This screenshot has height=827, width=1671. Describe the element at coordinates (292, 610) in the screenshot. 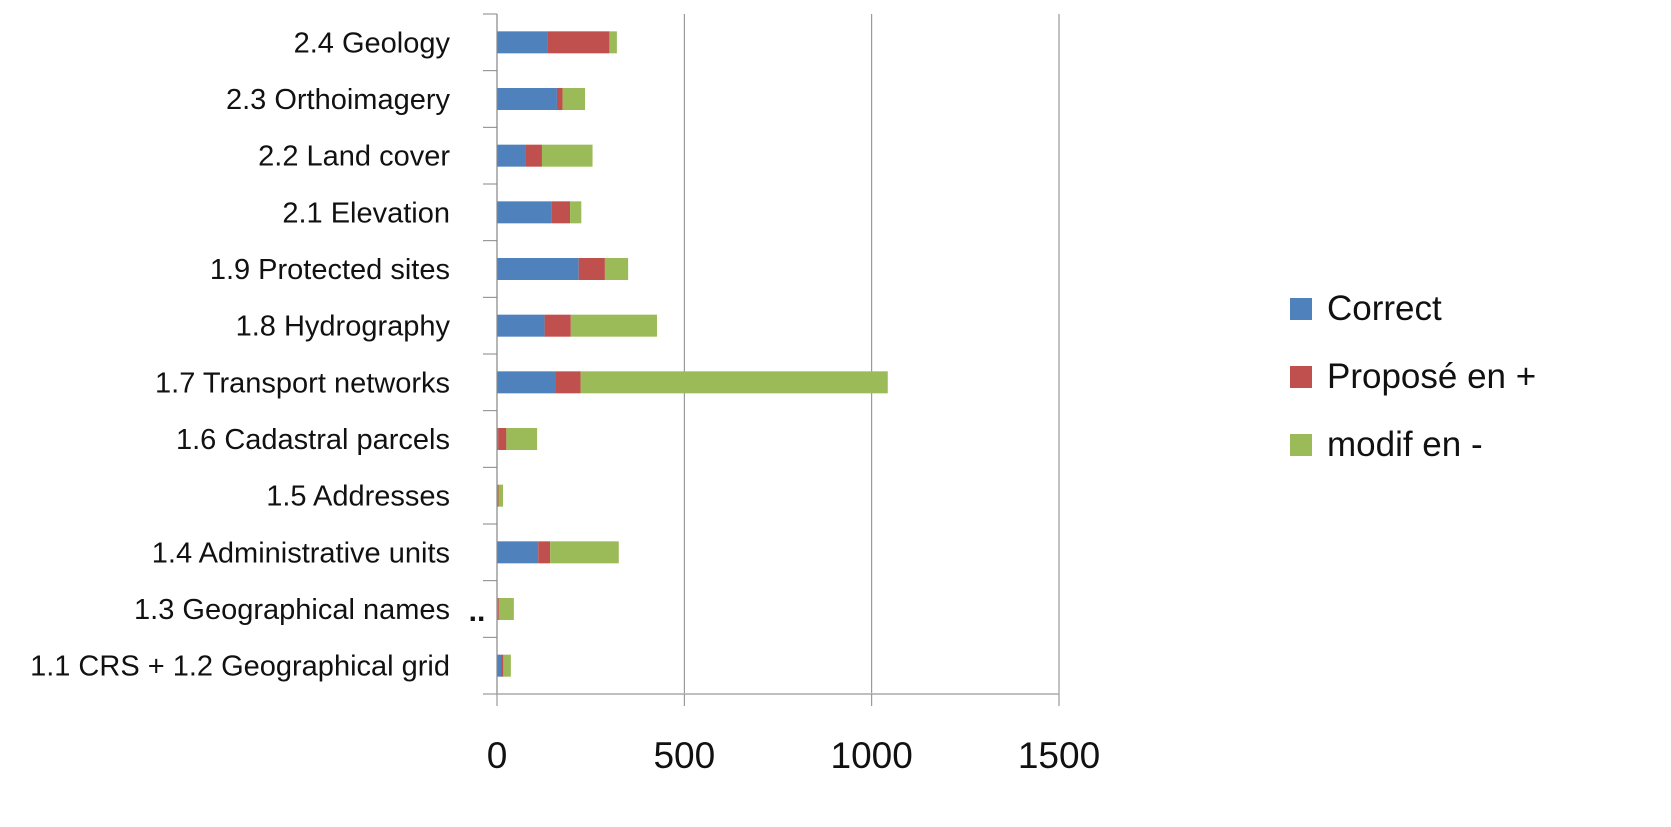

I see `category-label: 1.3 Geographical names` at that location.